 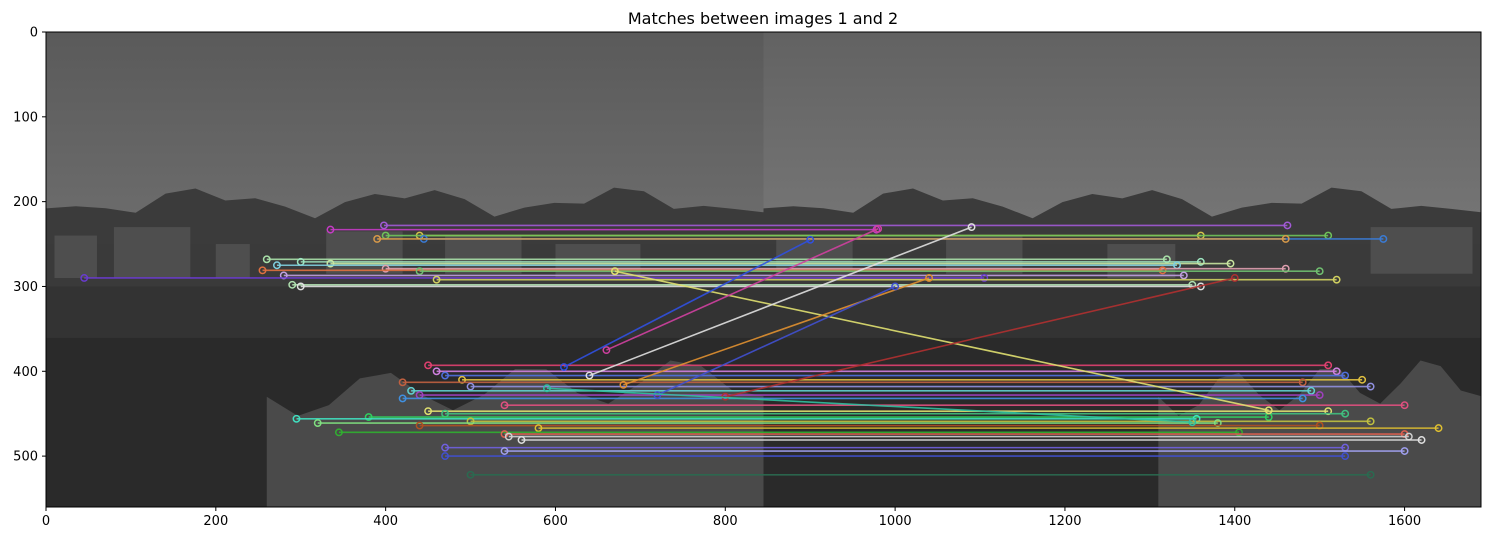 I want to click on x-tick-label: 400, so click(x=385, y=521).